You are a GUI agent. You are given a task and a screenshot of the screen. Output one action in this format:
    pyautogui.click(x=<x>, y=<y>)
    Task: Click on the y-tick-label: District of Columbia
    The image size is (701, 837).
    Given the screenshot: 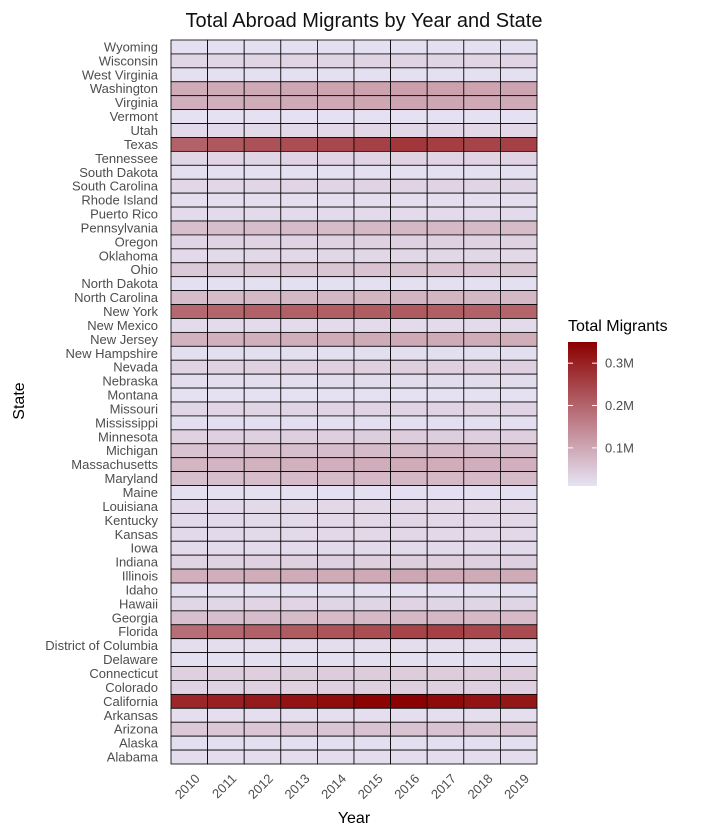 What is the action you would take?
    pyautogui.click(x=101, y=645)
    